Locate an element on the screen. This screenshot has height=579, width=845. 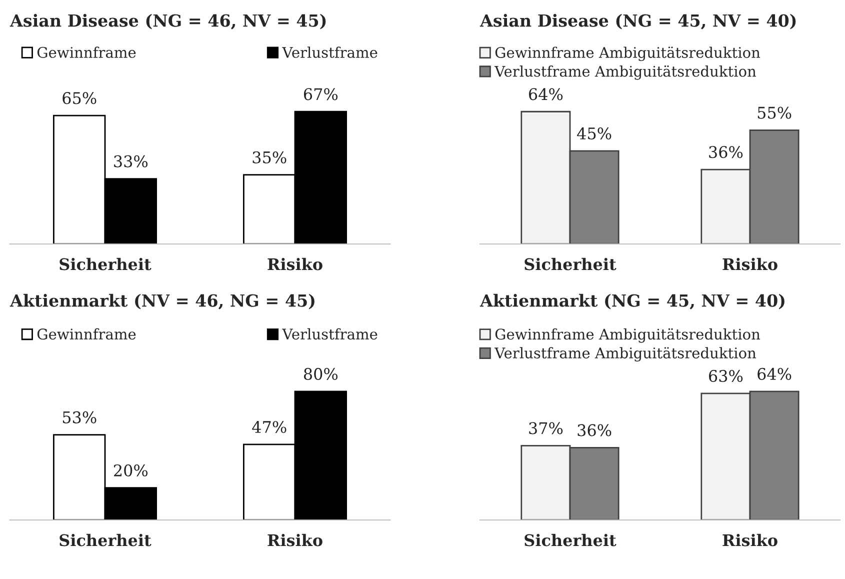
chart-title: Aktienmarkt (NG = 45, NV = 40) is located at coordinates (632, 302).